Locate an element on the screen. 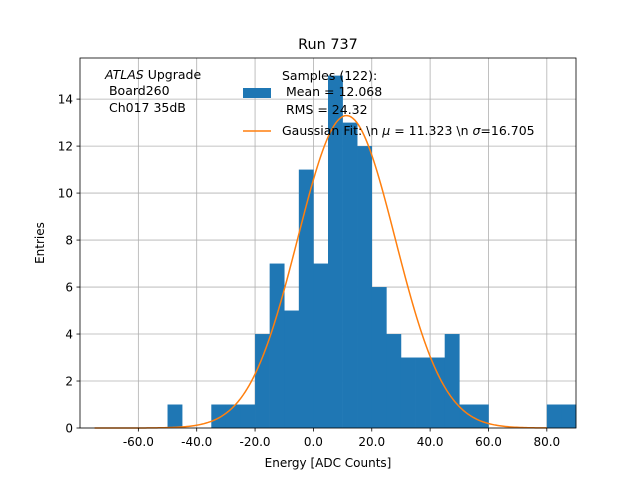  annotation-line-1: ATLAS Upgrade is located at coordinates (152, 74).